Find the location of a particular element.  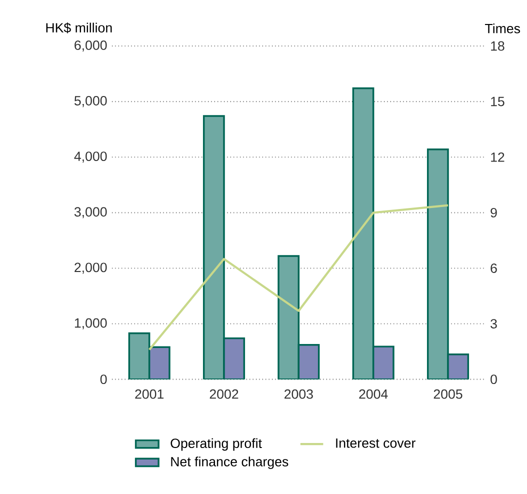

y2-tick-label: 18 is located at coordinates (497, 46).